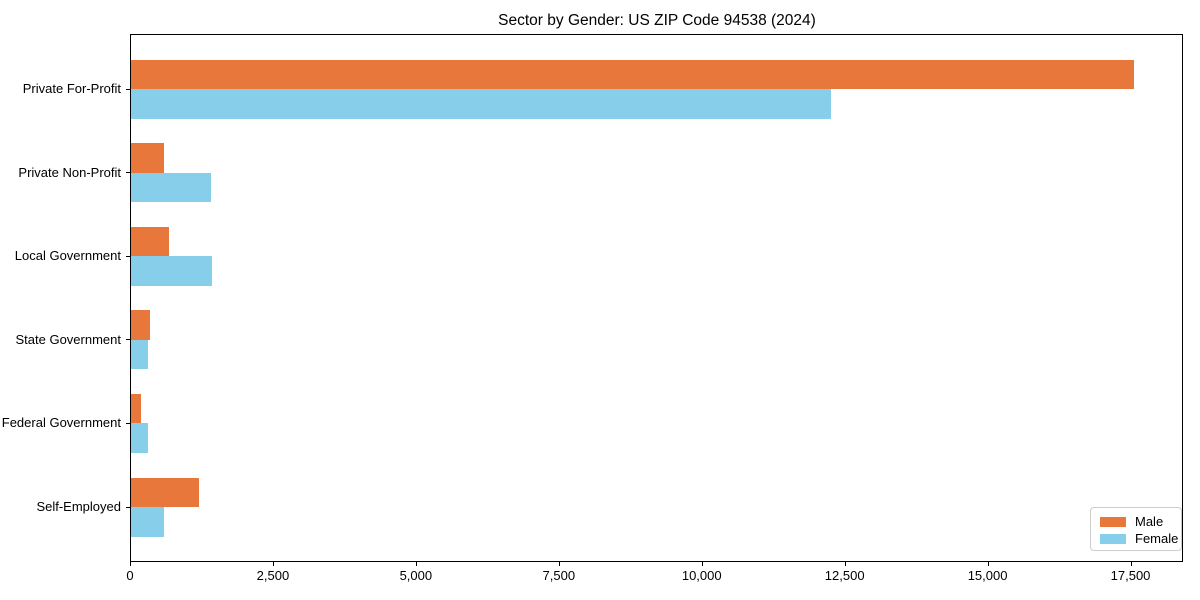 The image size is (1200, 600). I want to click on x-axis-label: 15,000, so click(987, 575).